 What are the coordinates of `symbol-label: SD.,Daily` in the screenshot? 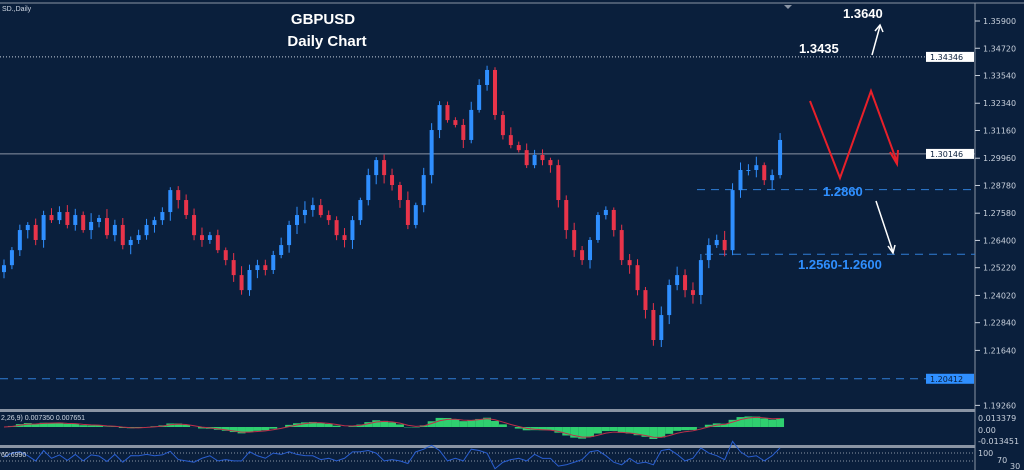 It's located at (17, 9).